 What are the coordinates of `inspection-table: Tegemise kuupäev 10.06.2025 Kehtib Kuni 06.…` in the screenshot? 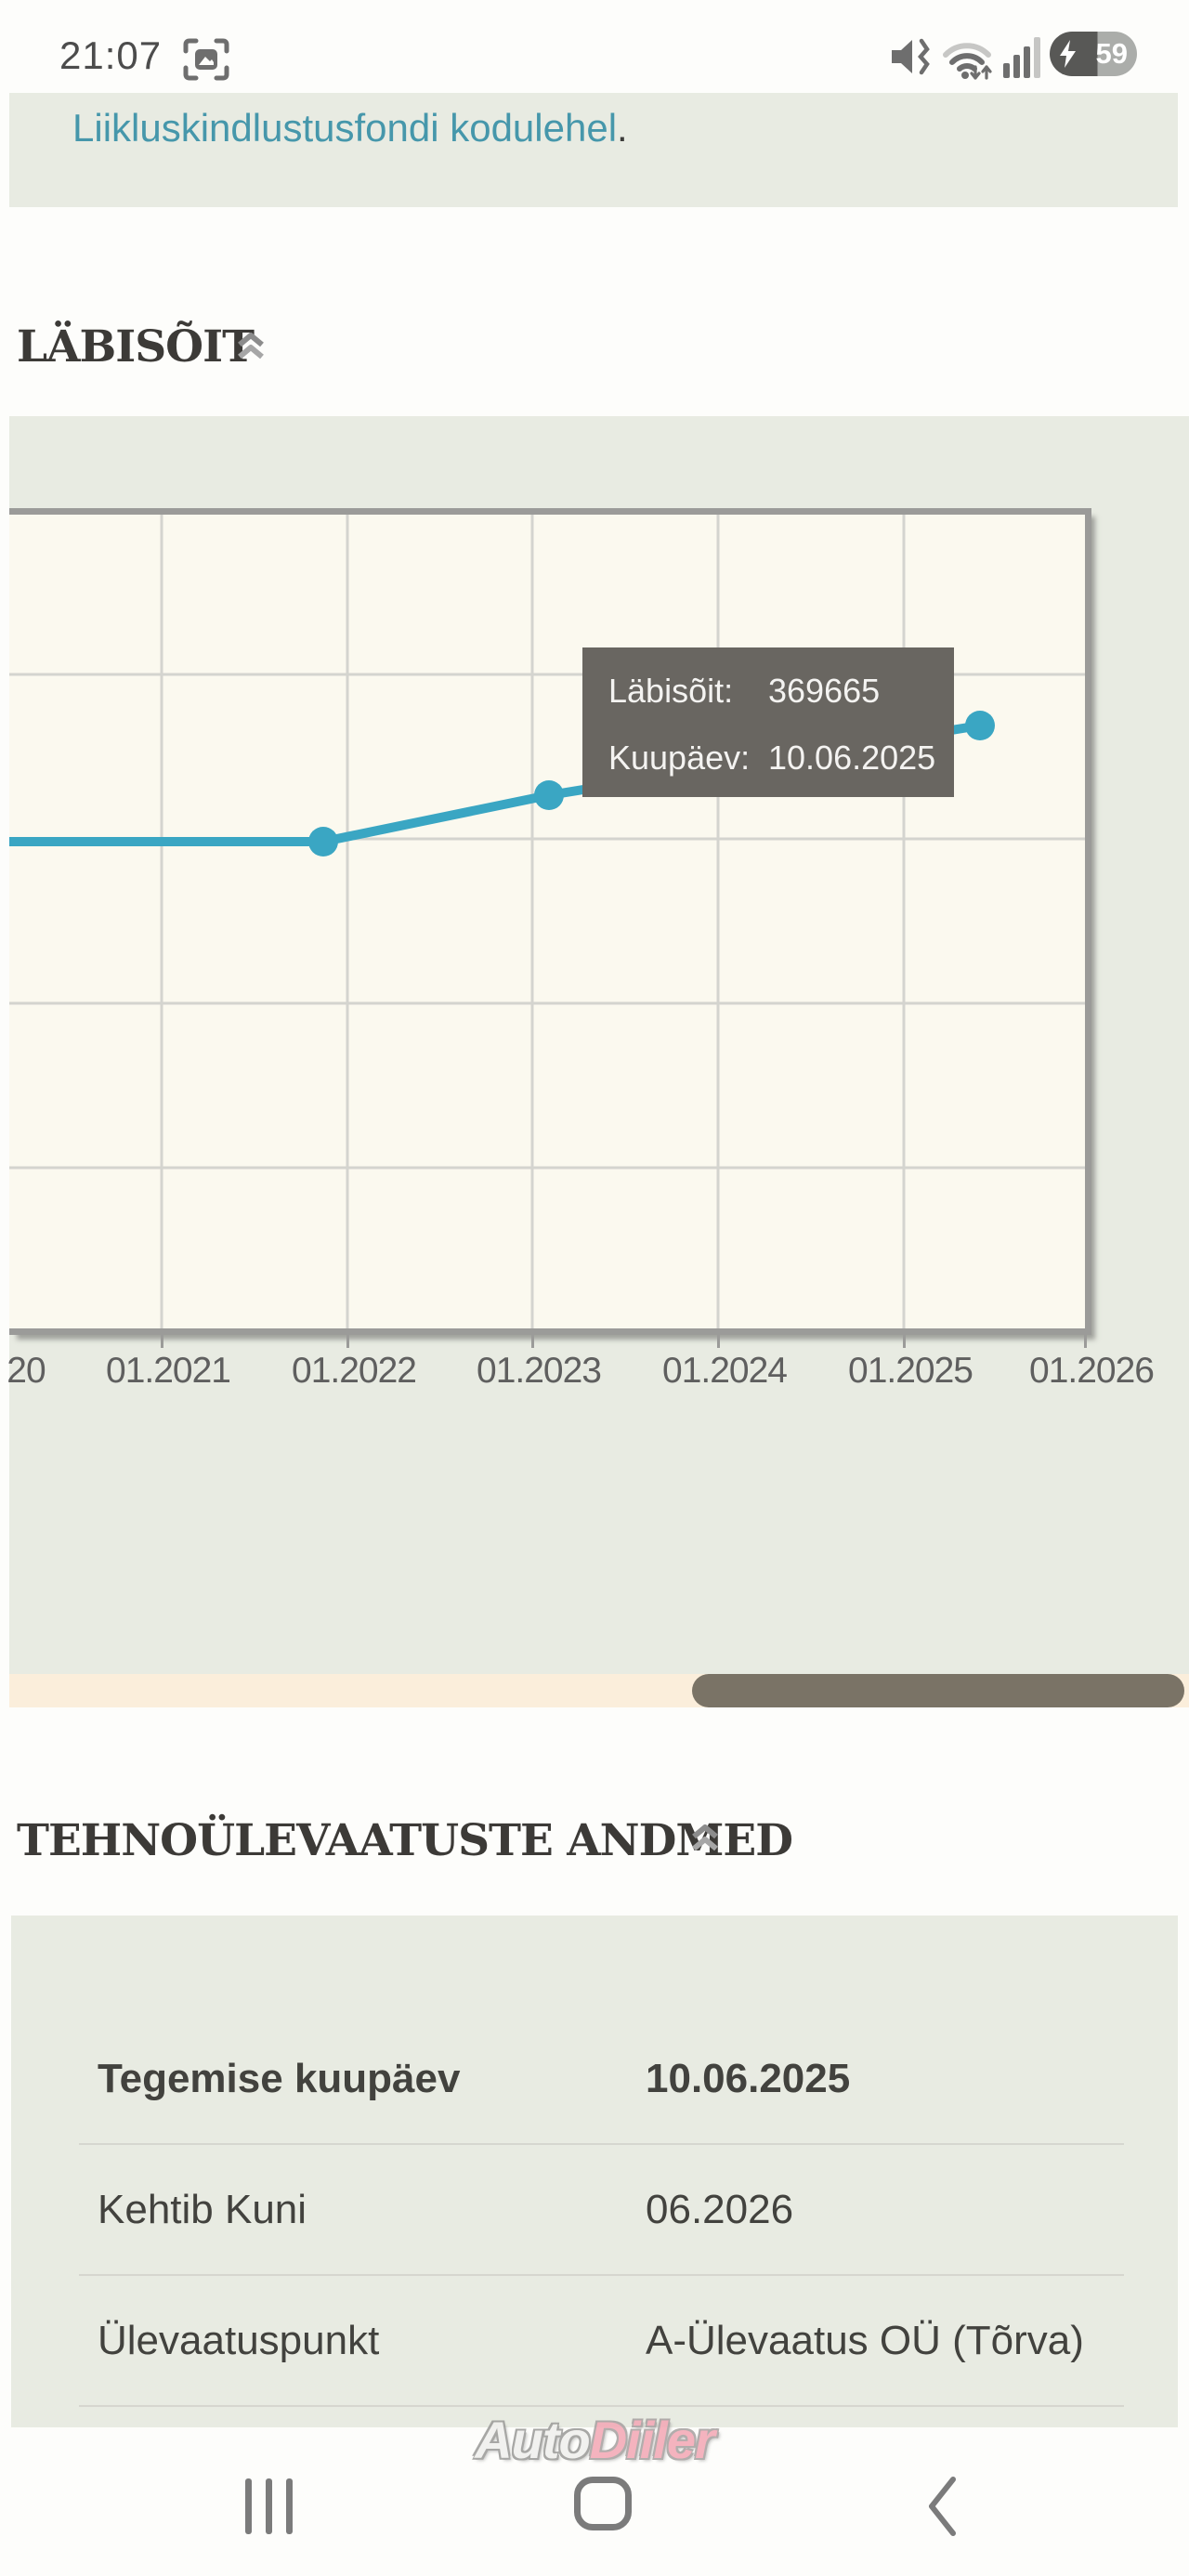 It's located at (601, 2210).